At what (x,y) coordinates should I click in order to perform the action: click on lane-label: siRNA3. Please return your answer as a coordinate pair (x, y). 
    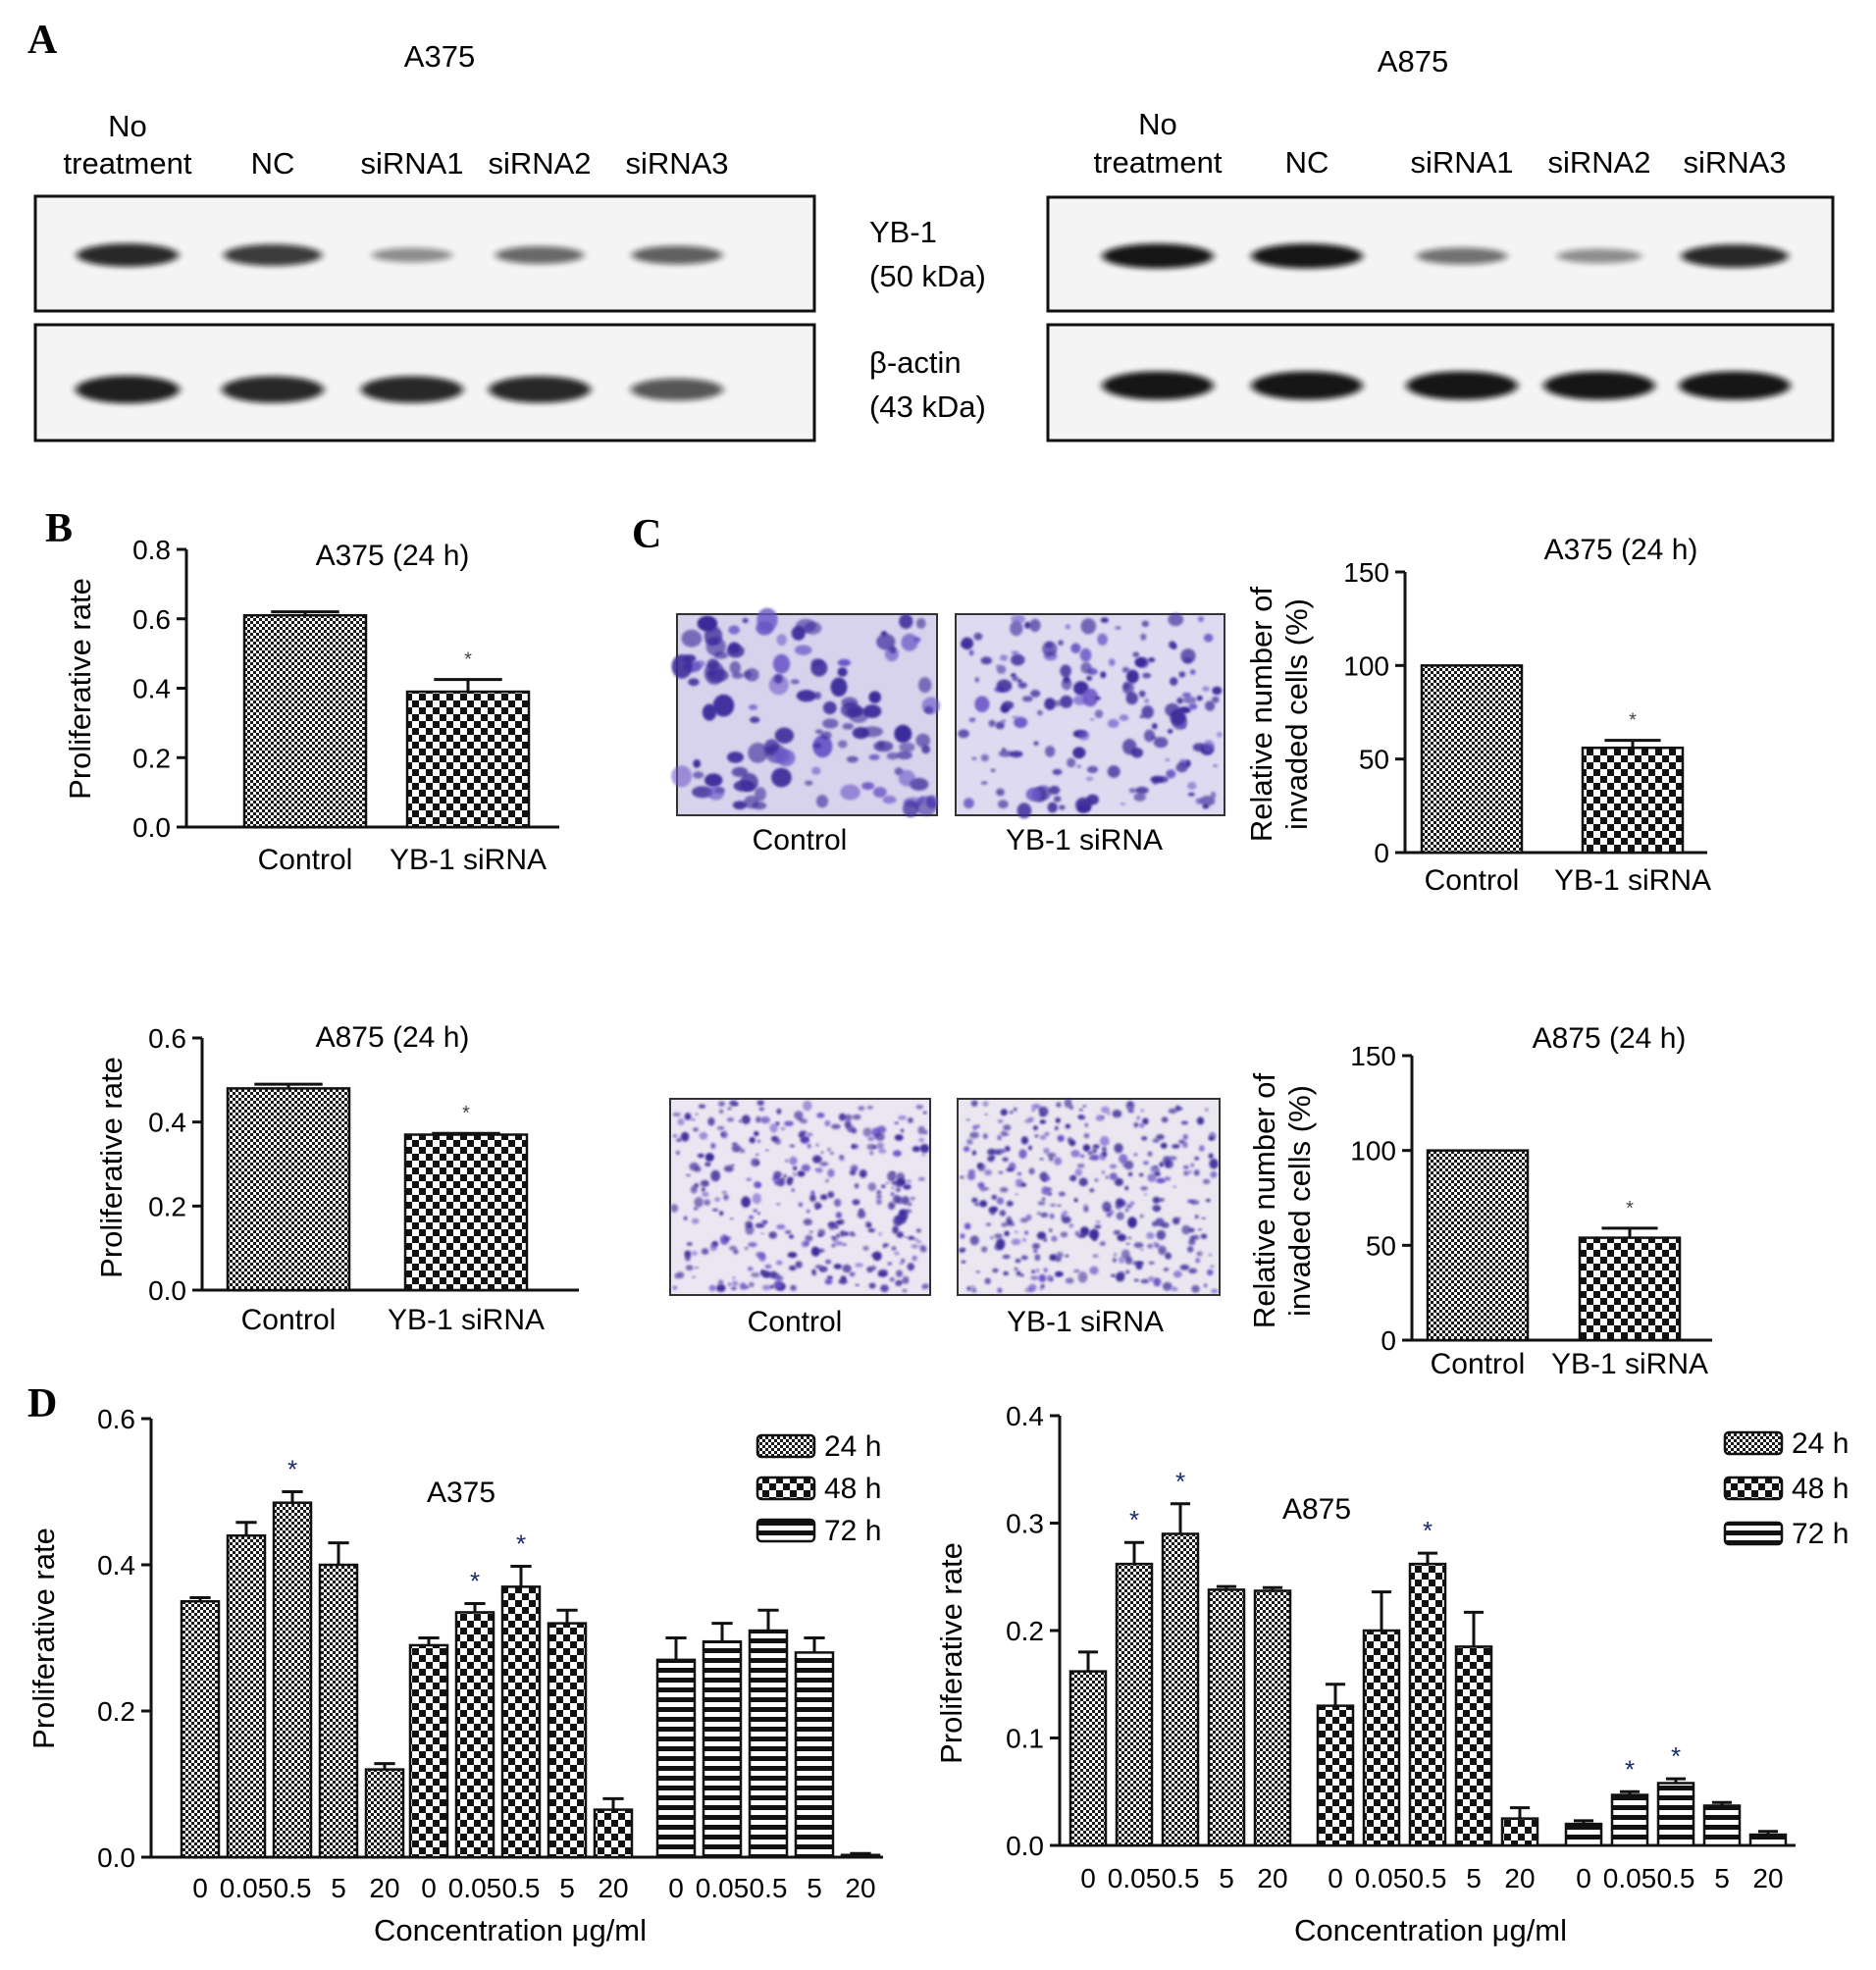
    Looking at the image, I should click on (1734, 162).